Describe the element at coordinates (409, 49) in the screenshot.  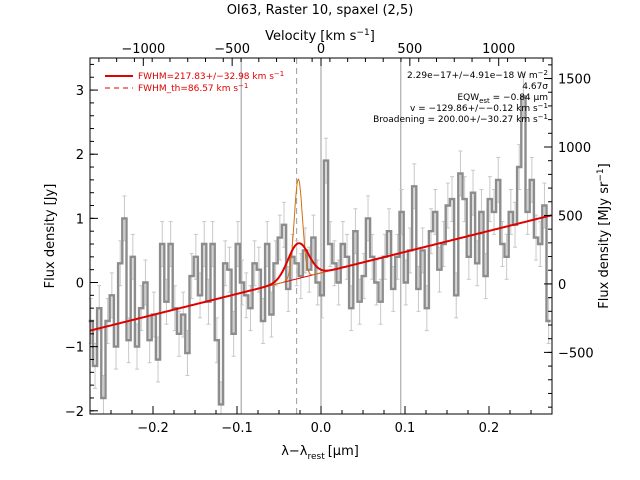
I see `top-tick-label: 500` at that location.